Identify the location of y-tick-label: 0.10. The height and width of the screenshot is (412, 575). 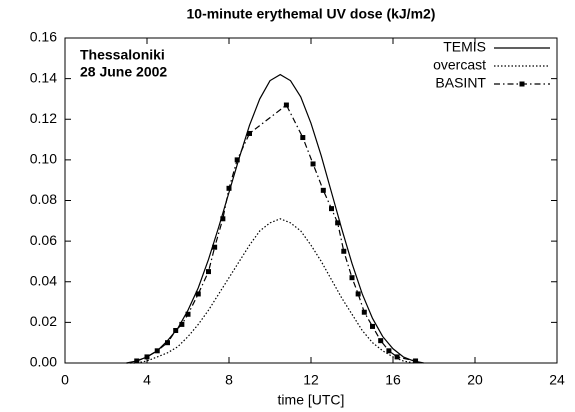
(43, 159).